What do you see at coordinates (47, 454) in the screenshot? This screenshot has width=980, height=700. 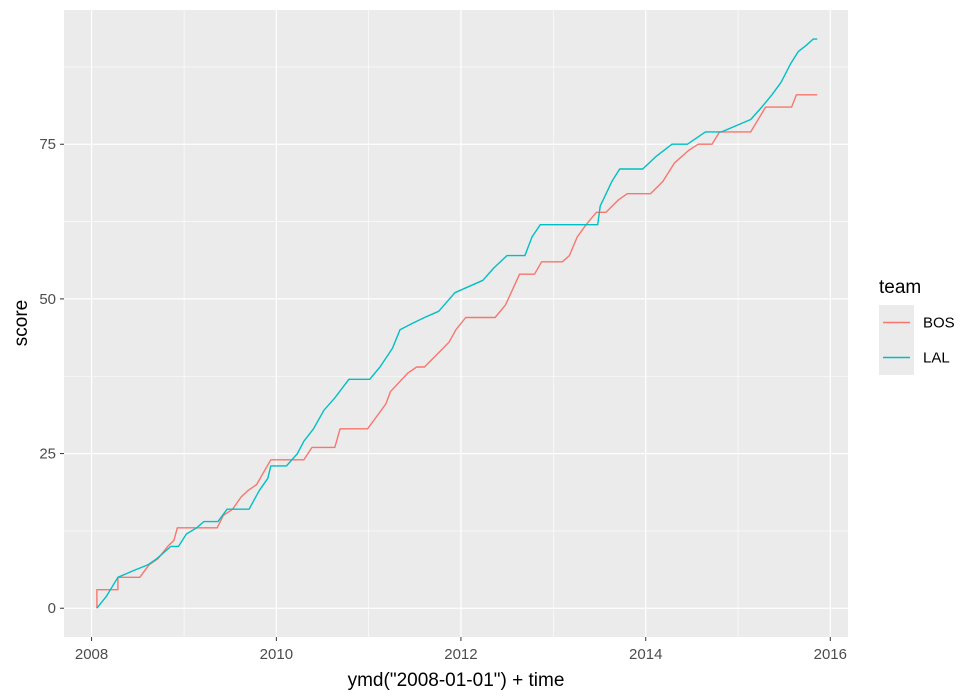 I see `y-tick-label: 25` at bounding box center [47, 454].